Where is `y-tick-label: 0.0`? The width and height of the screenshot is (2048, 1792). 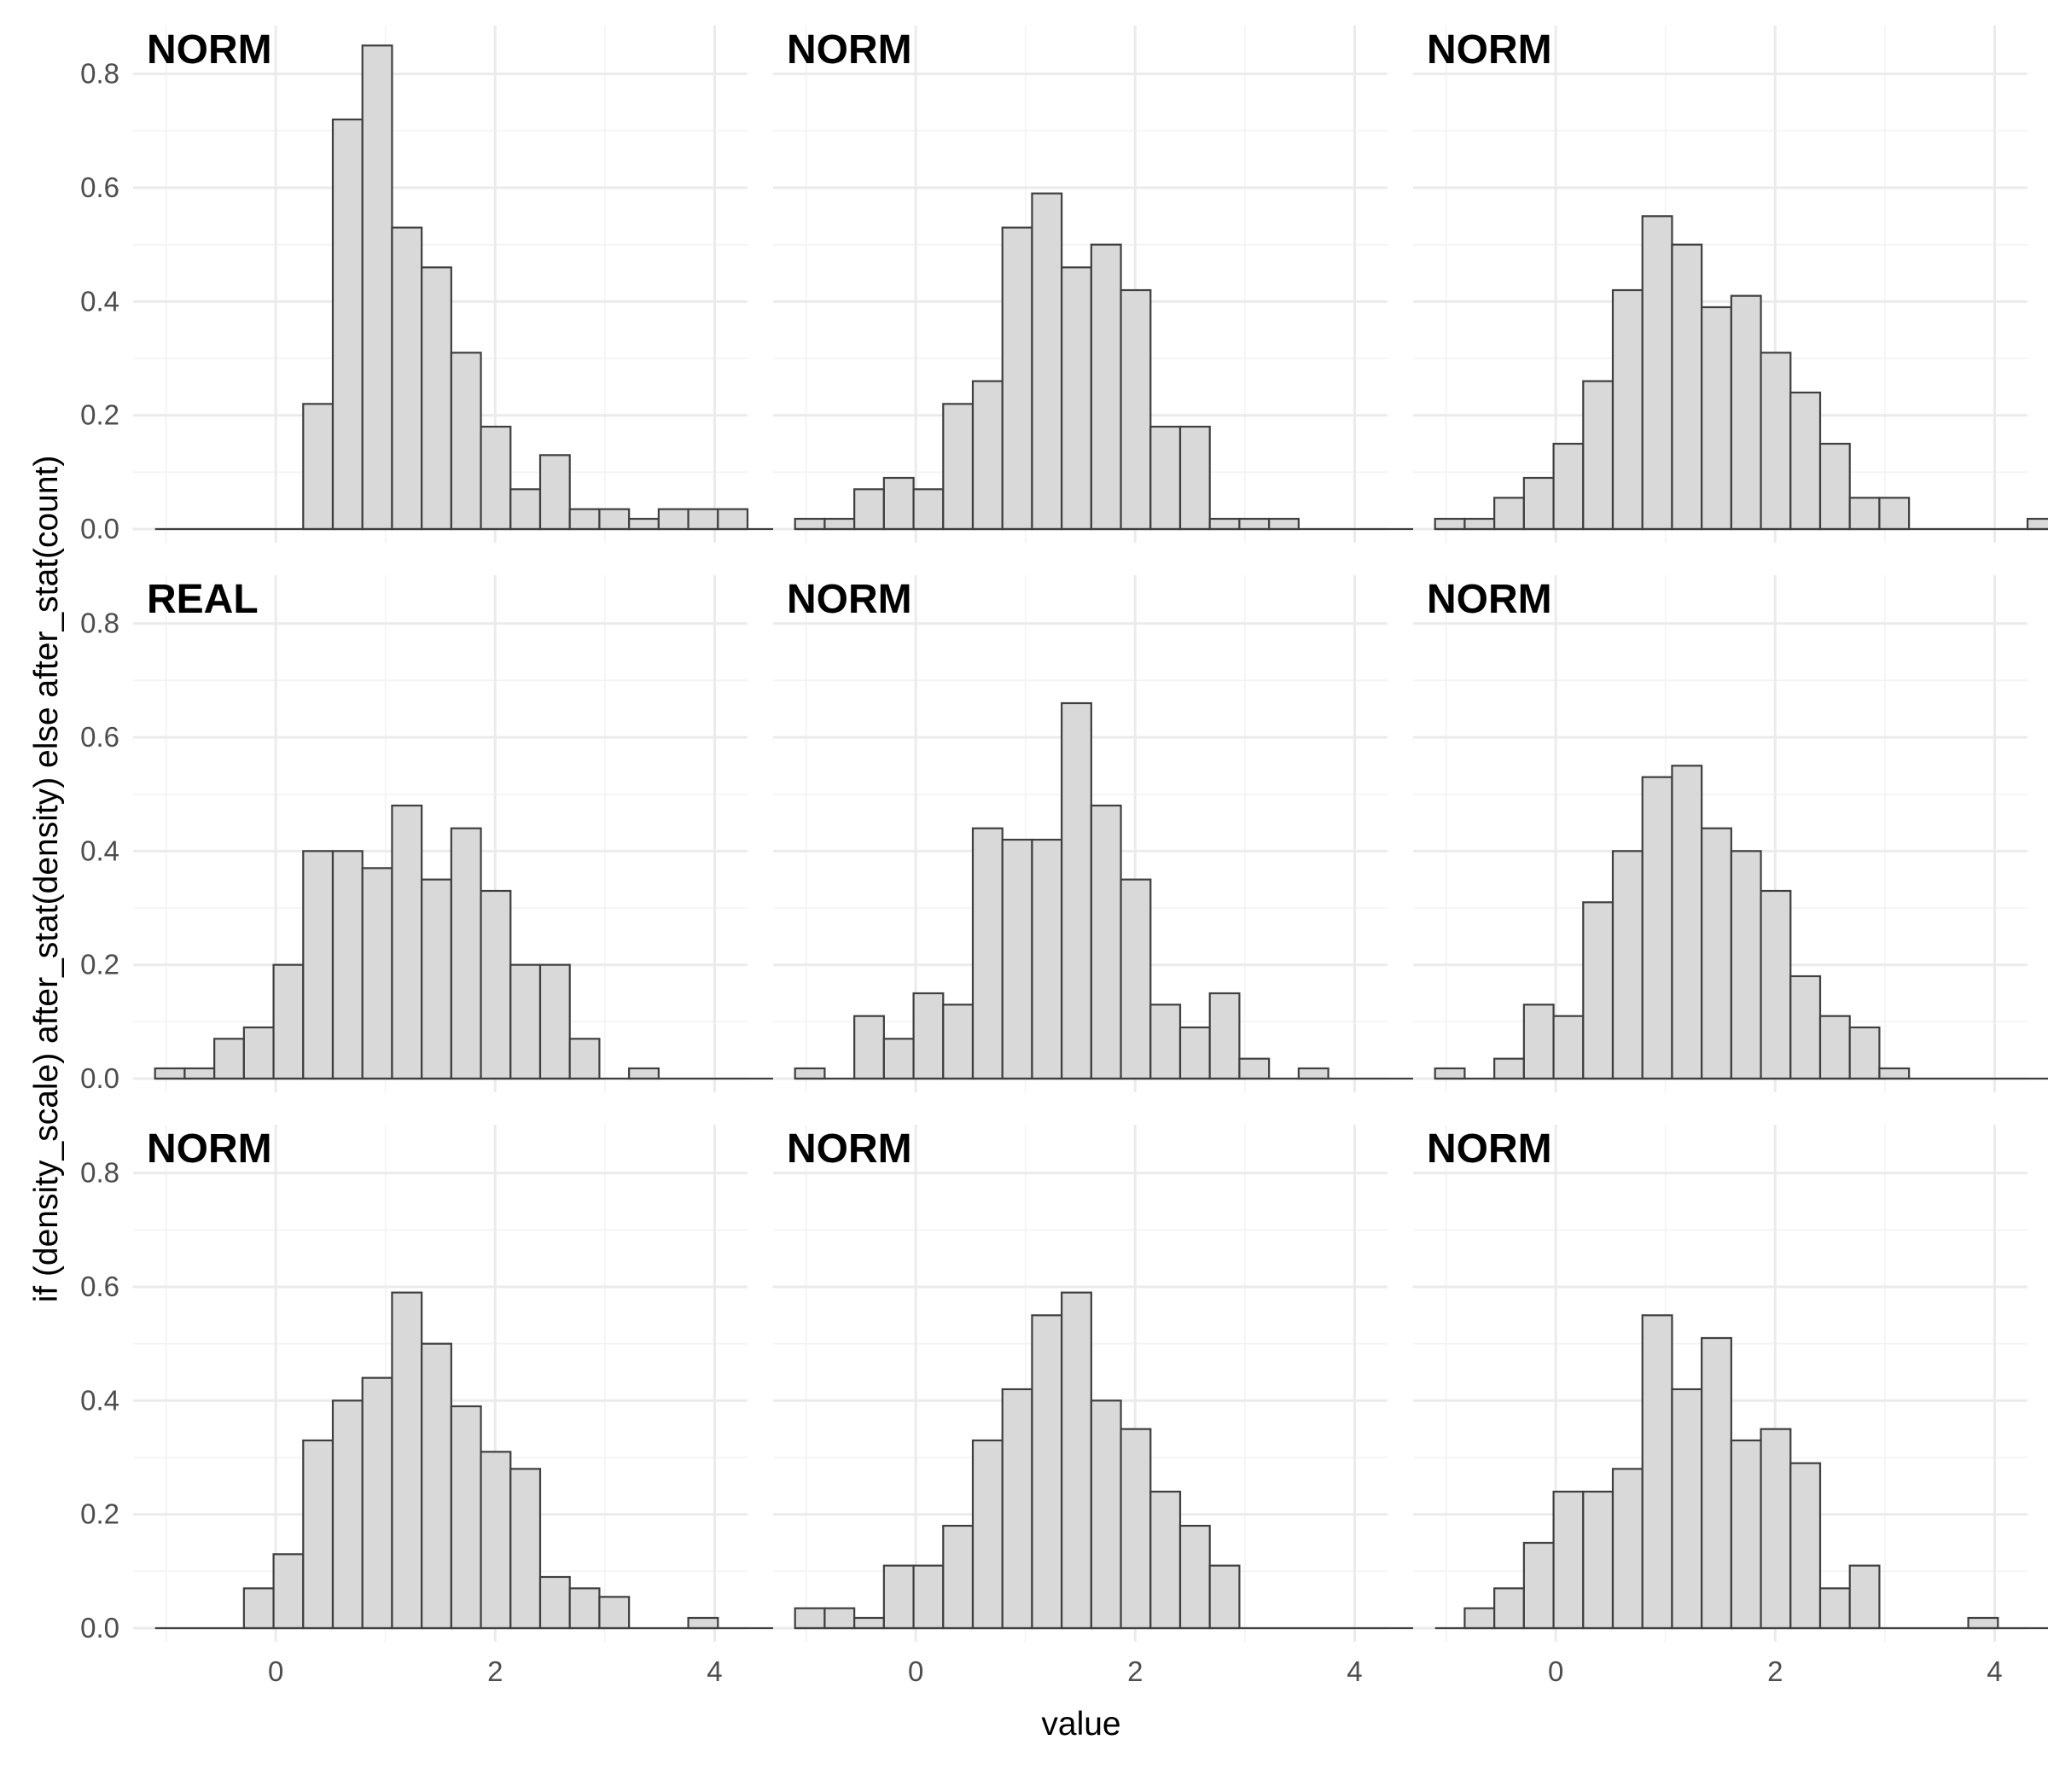 y-tick-label: 0.0 is located at coordinates (99, 1078).